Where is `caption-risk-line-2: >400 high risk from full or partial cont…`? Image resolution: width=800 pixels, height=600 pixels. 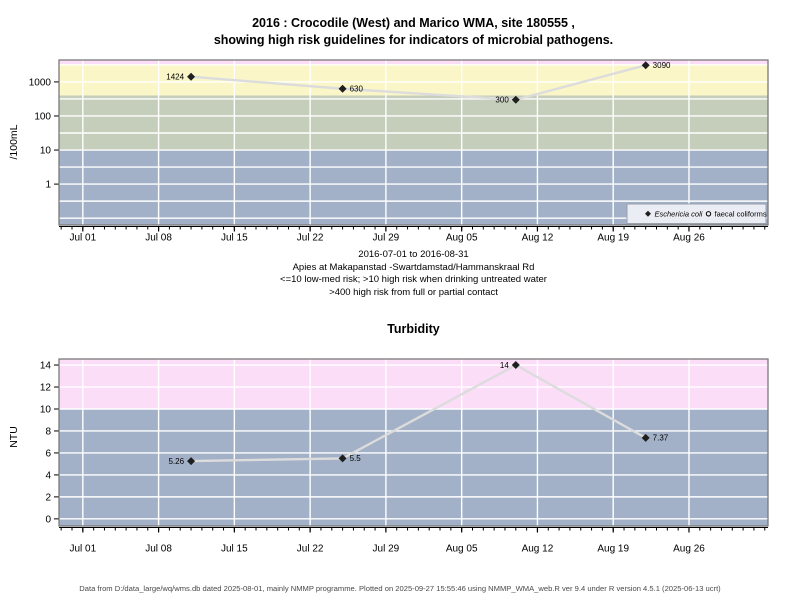 caption-risk-line-2: >400 high risk from full or partial cont… is located at coordinates (413, 293).